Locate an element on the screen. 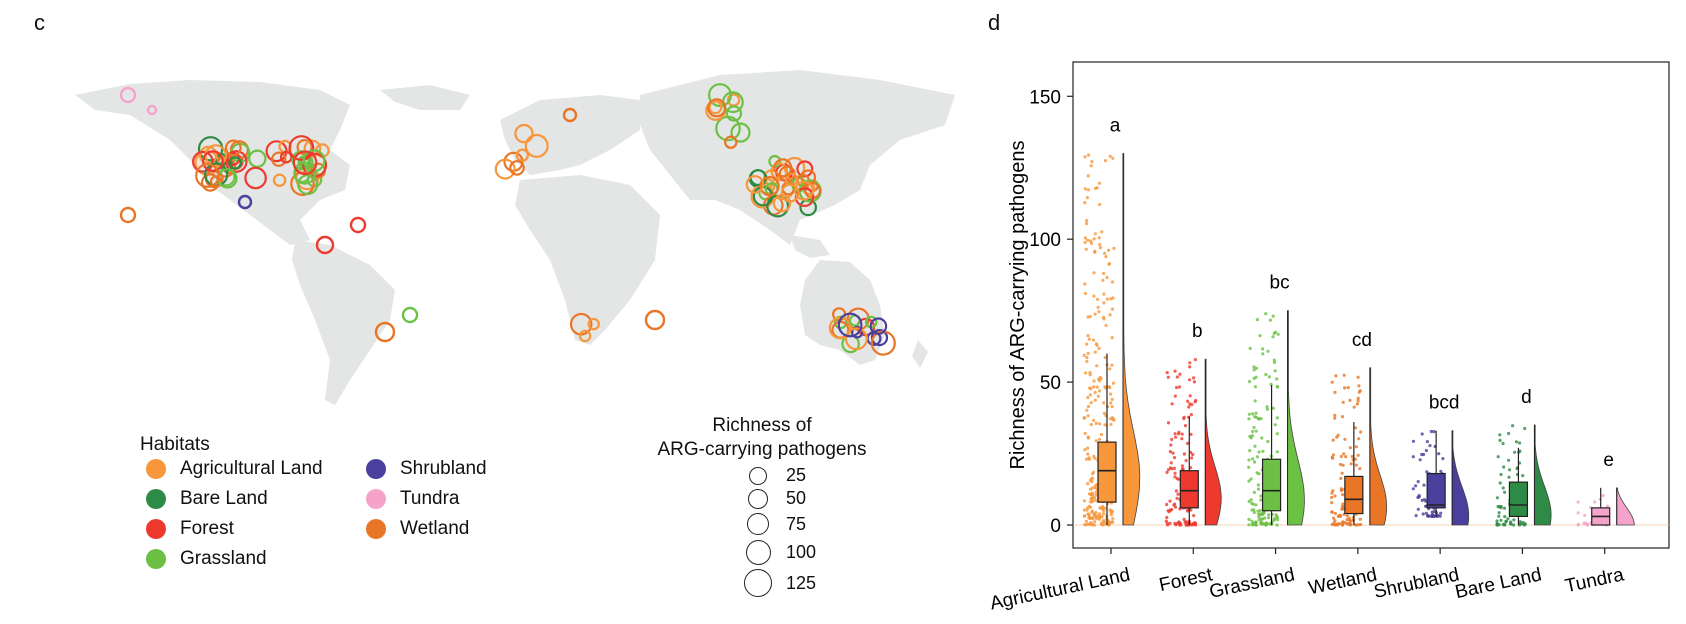  significance-letter: bc is located at coordinates (1280, 283).